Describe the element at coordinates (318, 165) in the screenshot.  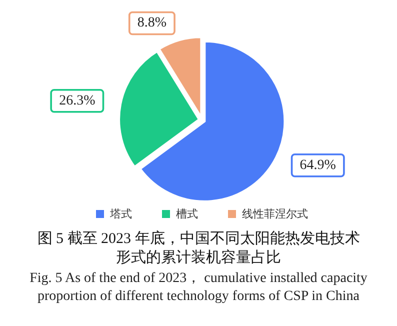
I see `data-label: 64.9%` at that location.